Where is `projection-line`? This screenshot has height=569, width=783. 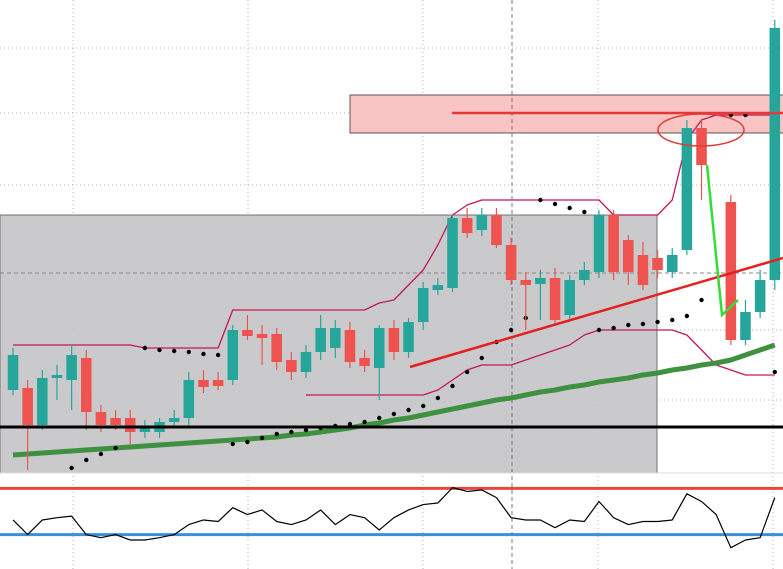 projection-line is located at coordinates (722, 241).